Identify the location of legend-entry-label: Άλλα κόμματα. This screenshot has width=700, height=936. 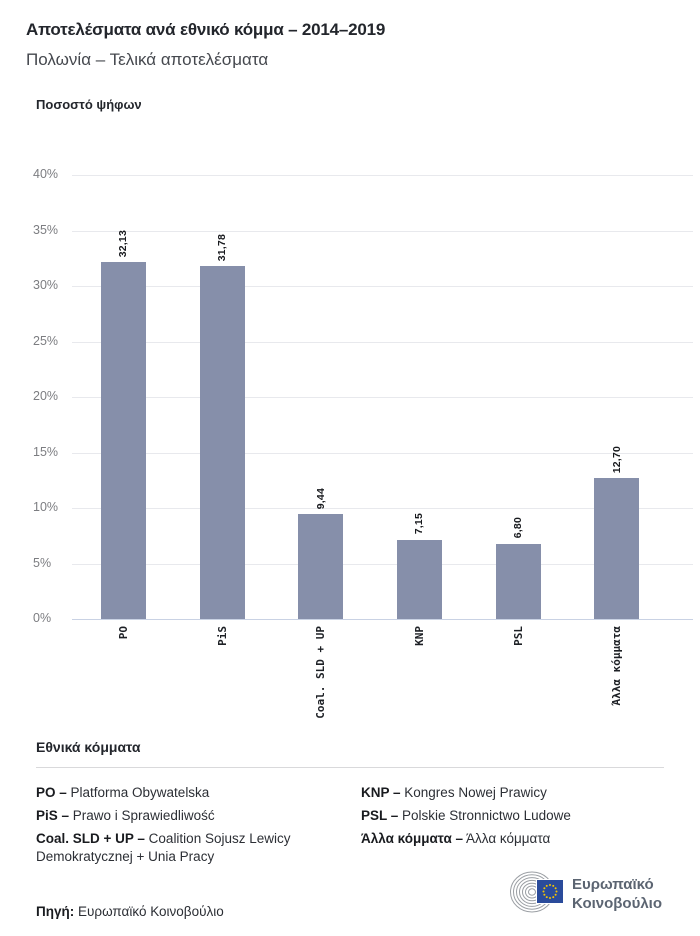
(507, 838).